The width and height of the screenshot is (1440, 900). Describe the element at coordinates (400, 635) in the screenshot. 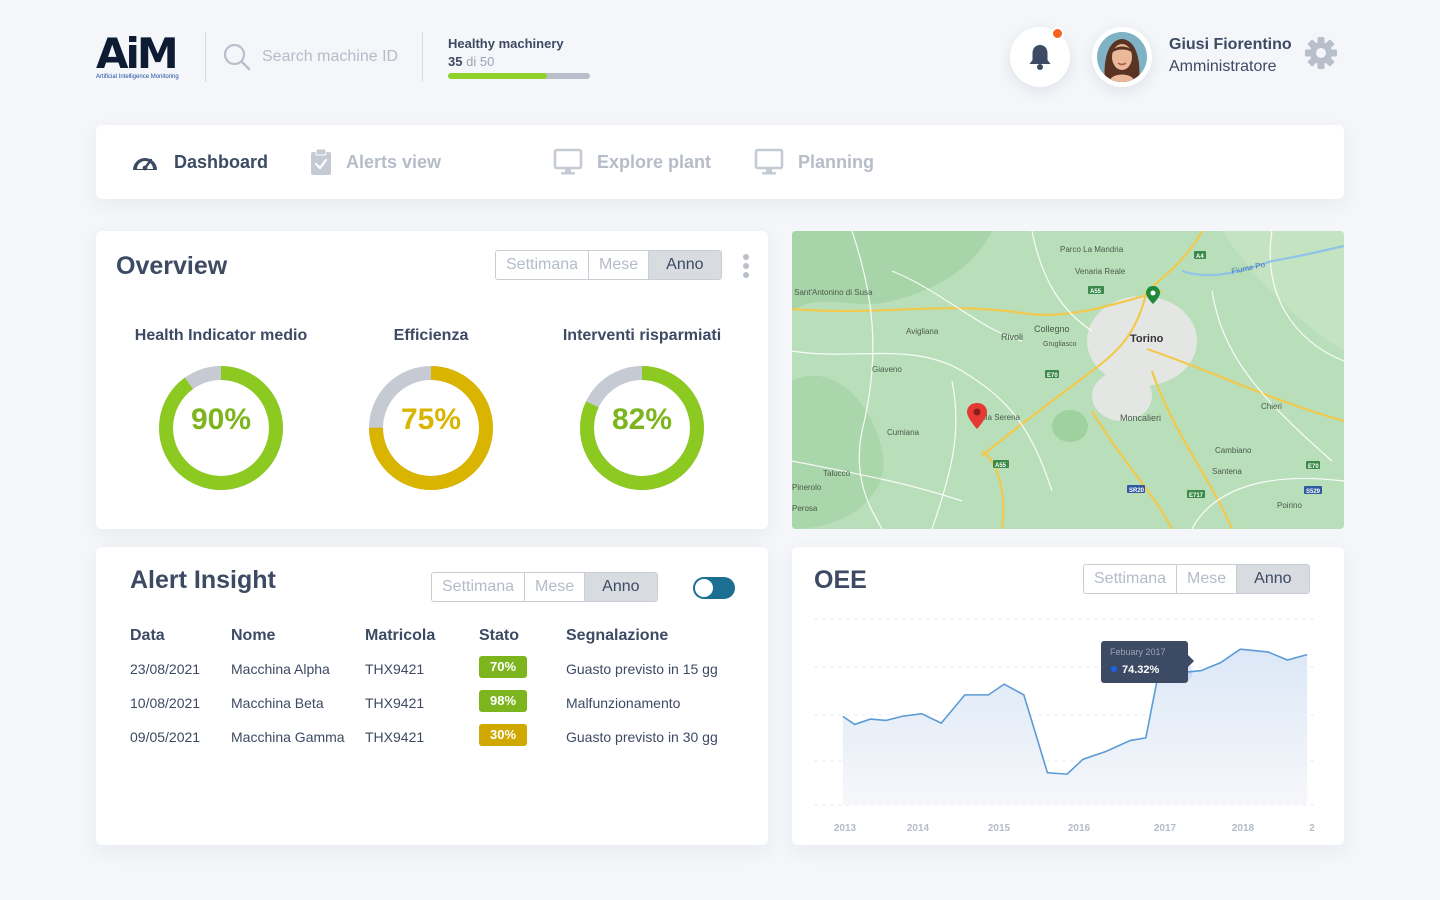

I see `col-header-matricola: Matricola` at that location.